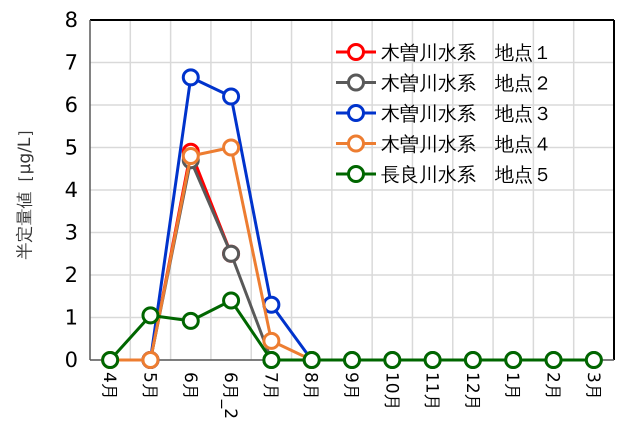 The height and width of the screenshot is (447, 622). Describe the element at coordinates (71, 275) in the screenshot. I see `y-tick-label: 2` at that location.